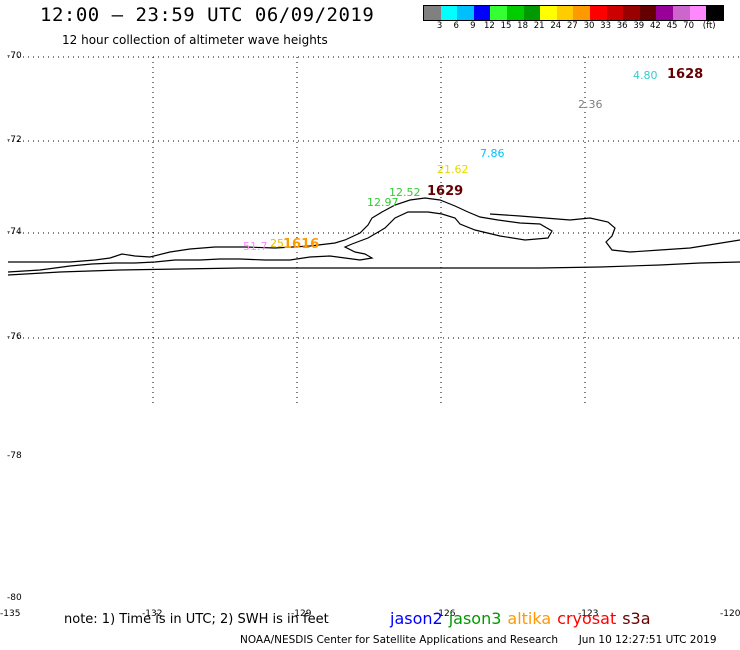 Image resolution: width=740 pixels, height=650 pixels. I want to click on obs-label: 12.97, so click(383, 202).